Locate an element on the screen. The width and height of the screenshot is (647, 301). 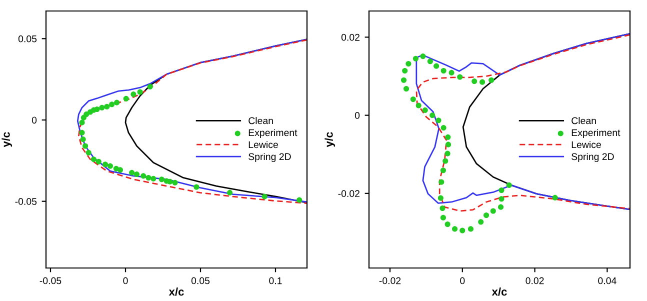
x-tick-label: 0.05 is located at coordinates (200, 280).